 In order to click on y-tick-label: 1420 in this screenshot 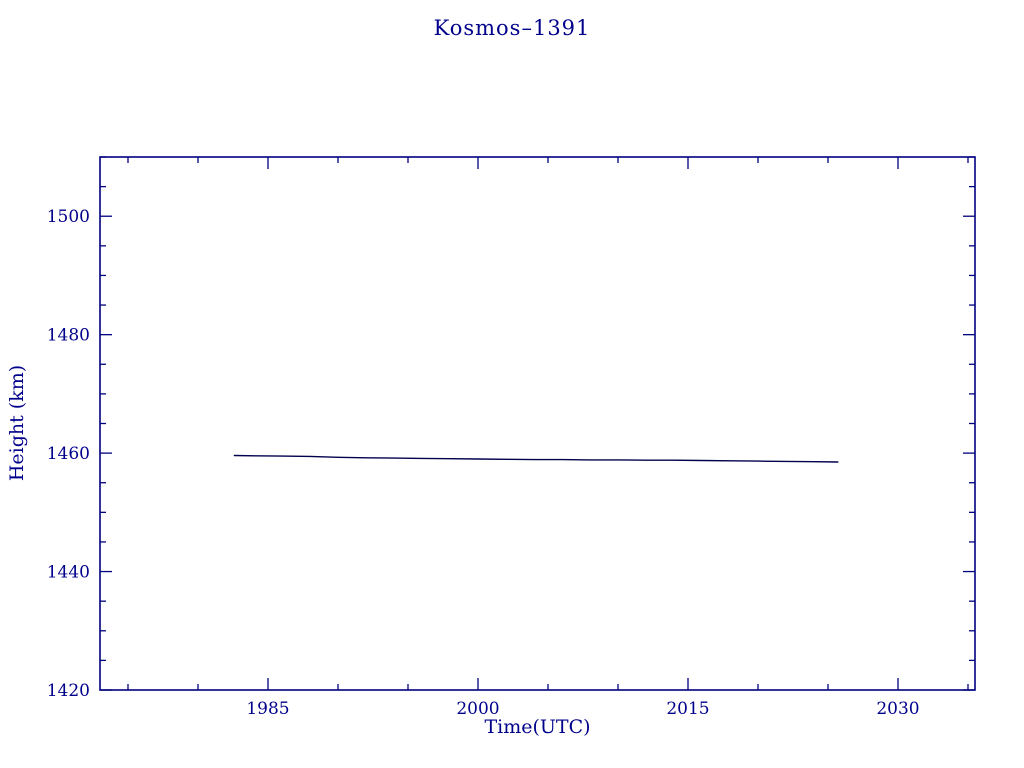, I will do `click(68, 691)`.